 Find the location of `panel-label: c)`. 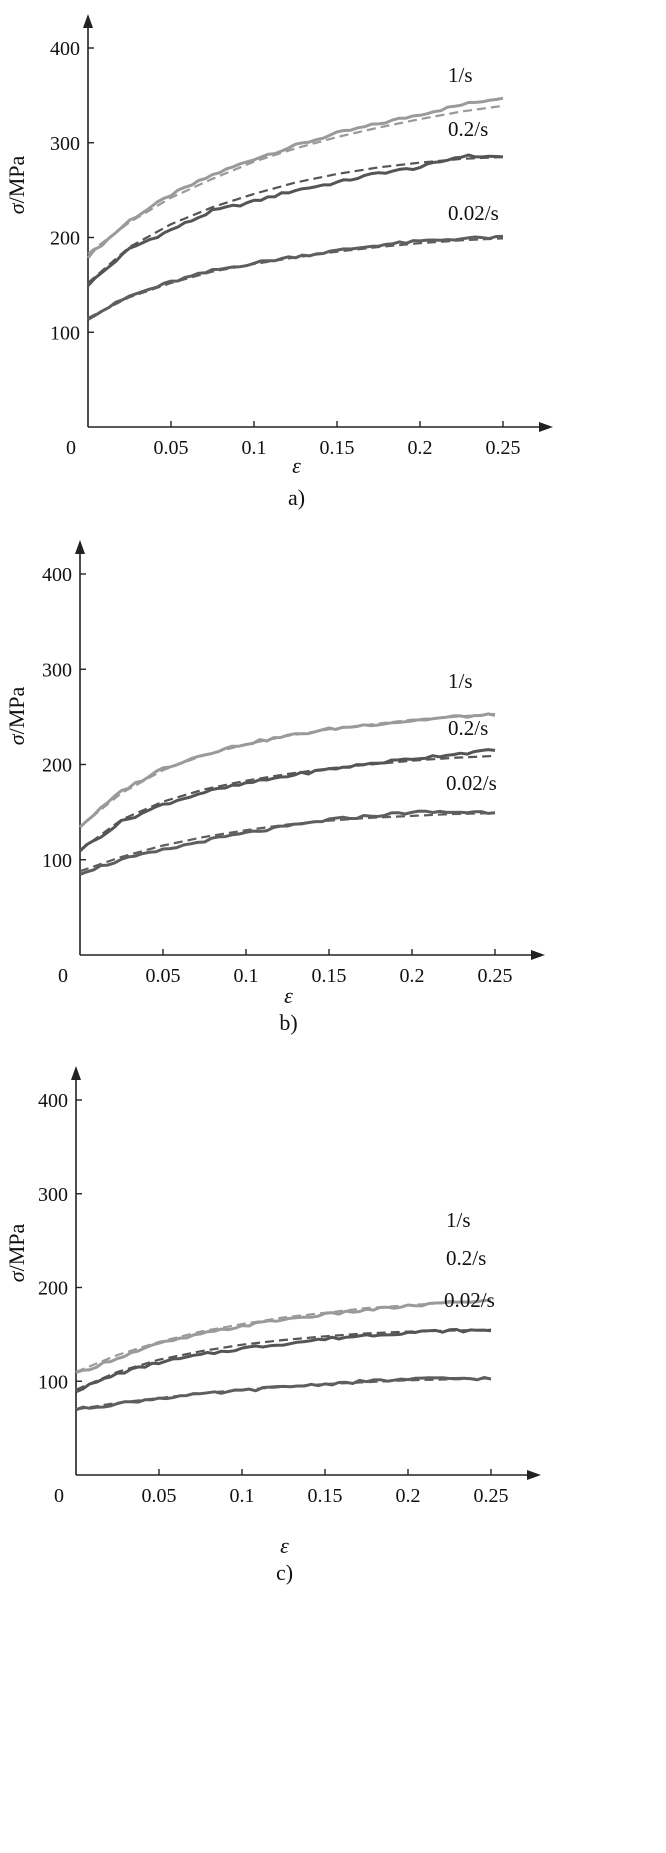

panel-label: c) is located at coordinates (284, 1572).